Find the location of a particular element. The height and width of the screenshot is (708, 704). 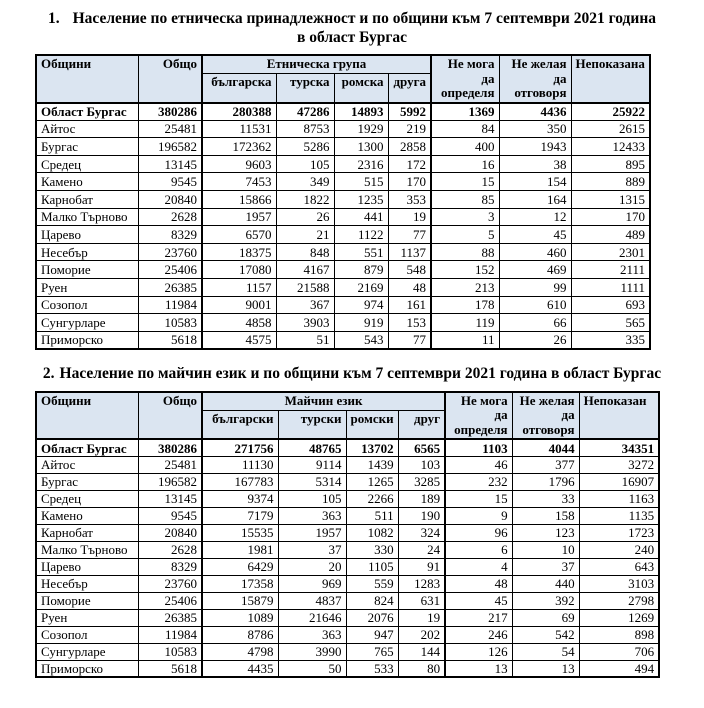

value-cell: 9545 is located at coordinates (170, 181).